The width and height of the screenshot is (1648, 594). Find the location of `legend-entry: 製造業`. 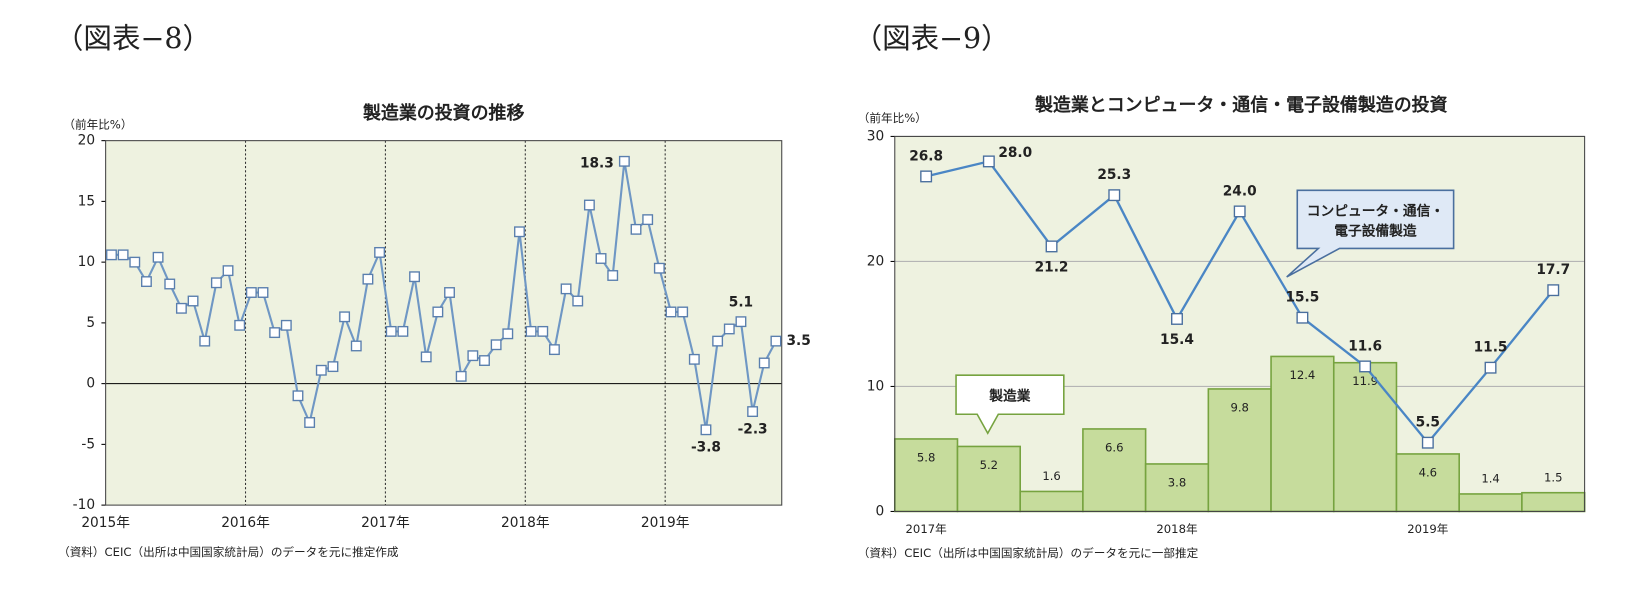

legend-entry: 製造業 is located at coordinates (1010, 396).